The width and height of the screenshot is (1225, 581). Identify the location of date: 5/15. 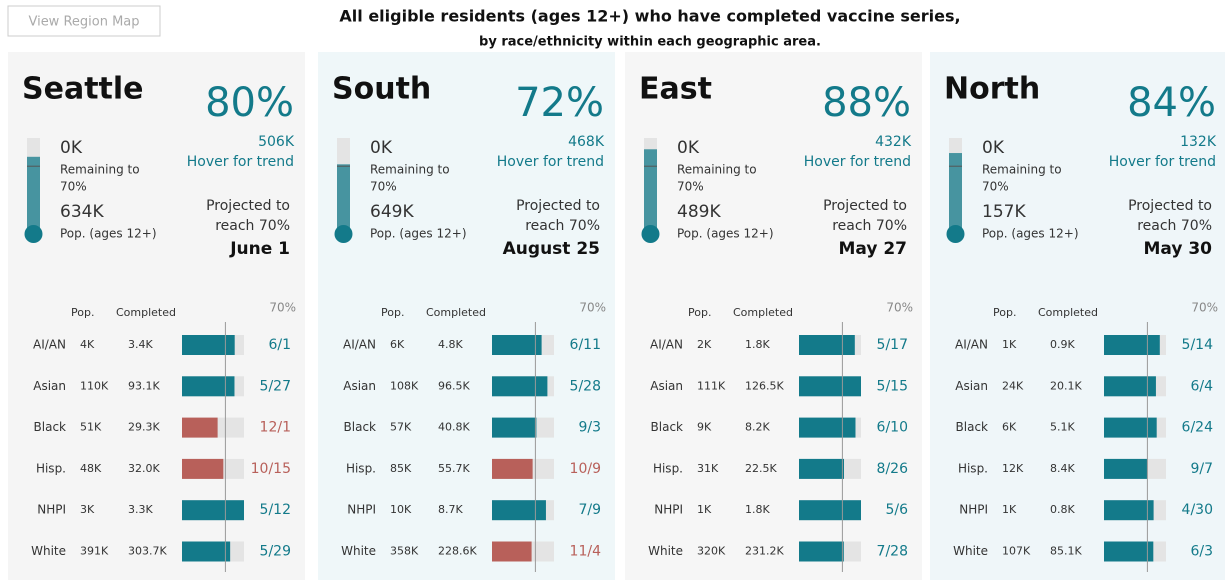
(892, 386).